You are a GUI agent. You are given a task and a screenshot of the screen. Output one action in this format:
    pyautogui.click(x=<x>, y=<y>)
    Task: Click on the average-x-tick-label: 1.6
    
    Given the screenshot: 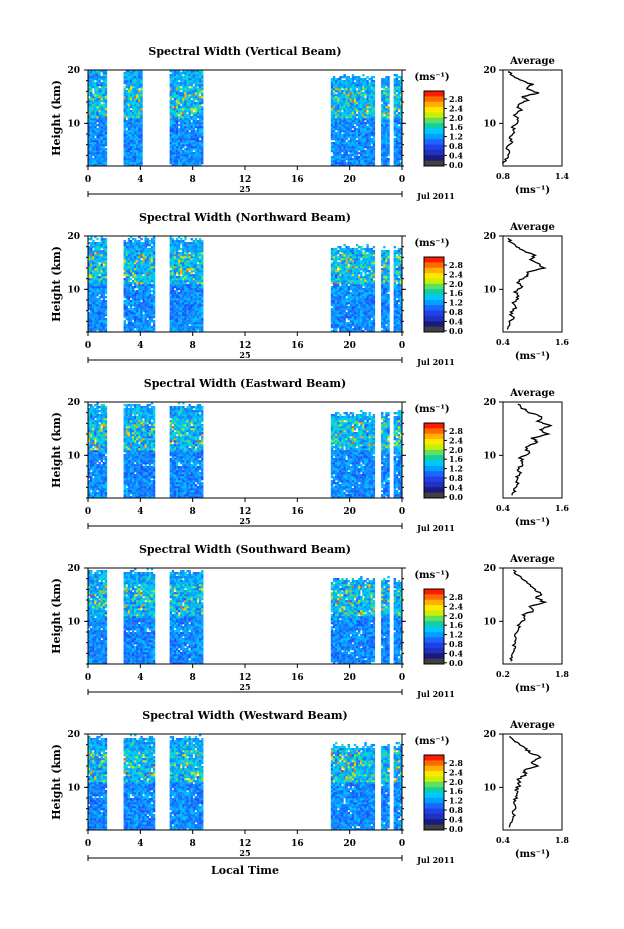 What is the action you would take?
    pyautogui.click(x=562, y=508)
    